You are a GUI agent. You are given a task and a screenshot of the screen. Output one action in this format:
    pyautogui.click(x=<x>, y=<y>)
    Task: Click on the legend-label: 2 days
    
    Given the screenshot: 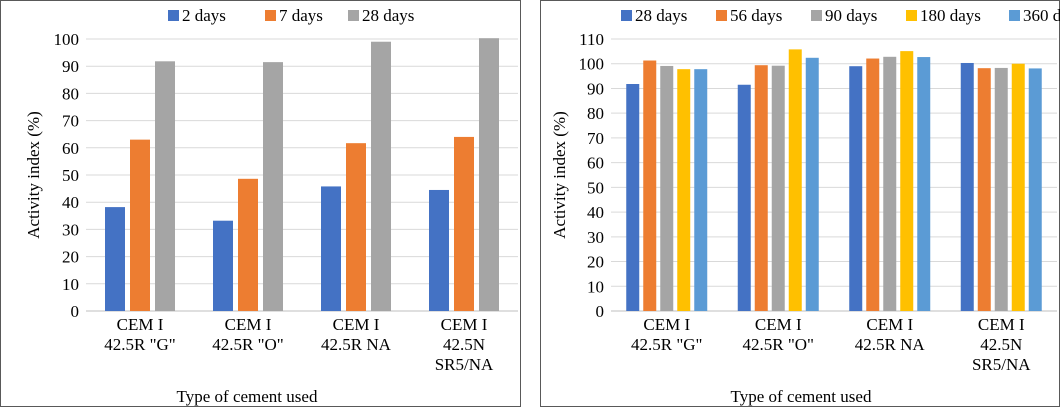 What is the action you would take?
    pyautogui.click(x=204, y=15)
    